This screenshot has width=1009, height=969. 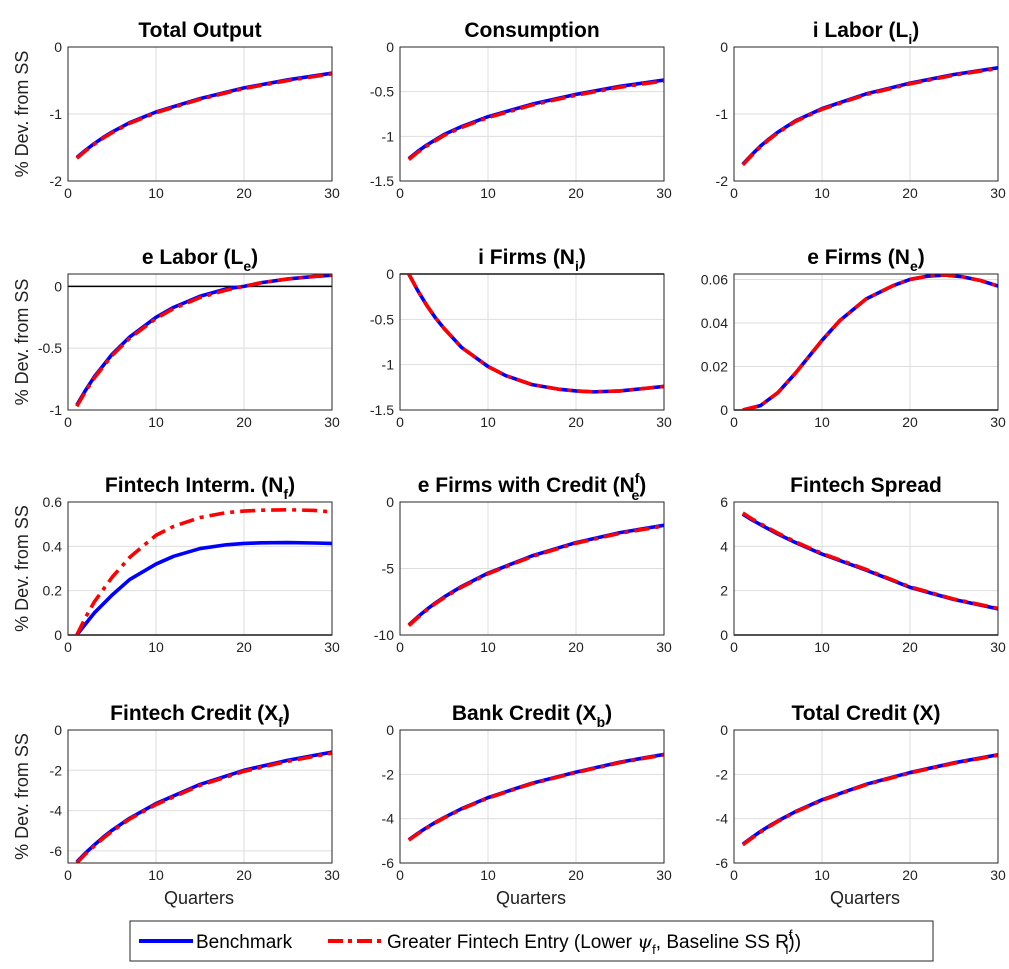 I want to click on subplot-title: Total Output, so click(x=199, y=30).